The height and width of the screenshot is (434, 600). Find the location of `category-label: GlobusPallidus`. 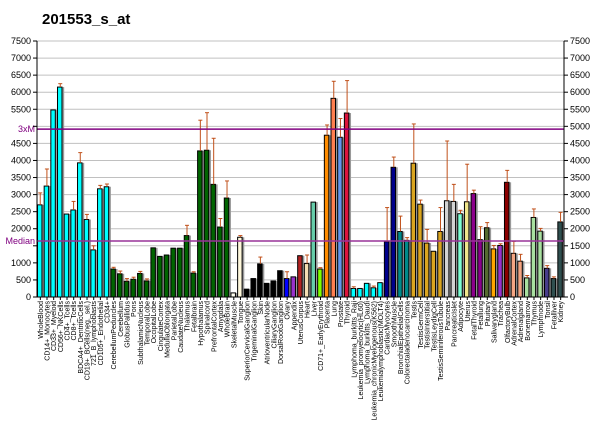

category-label: GlobusPallidus is located at coordinates (128, 324).